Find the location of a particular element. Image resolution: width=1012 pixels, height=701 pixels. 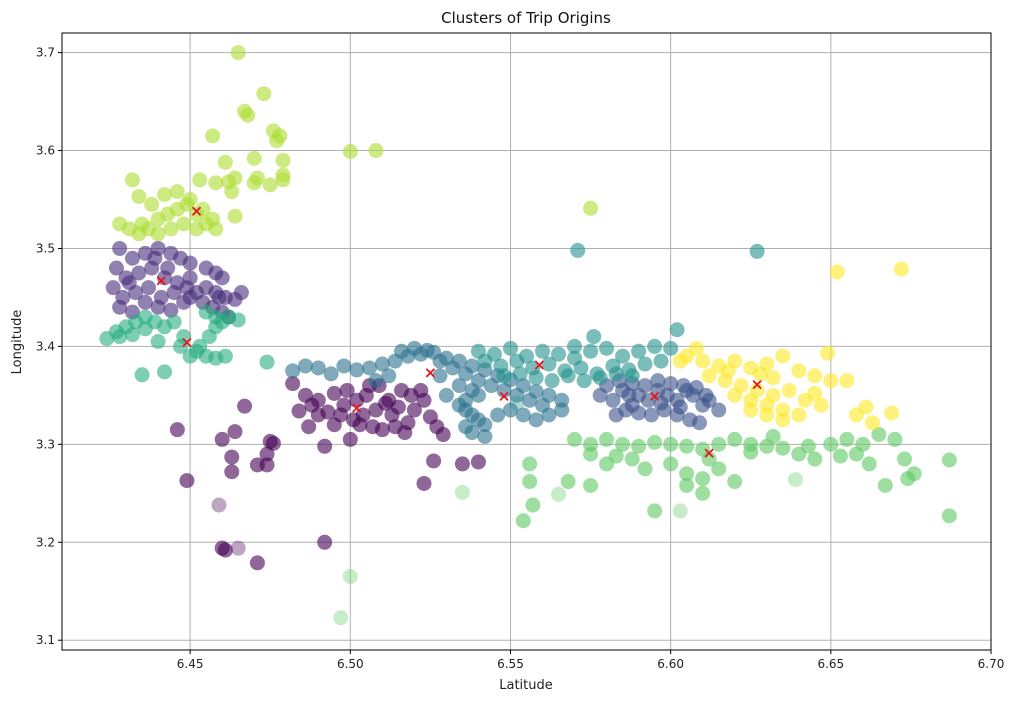

y-tick-label: 3.1 is located at coordinates (45, 640).